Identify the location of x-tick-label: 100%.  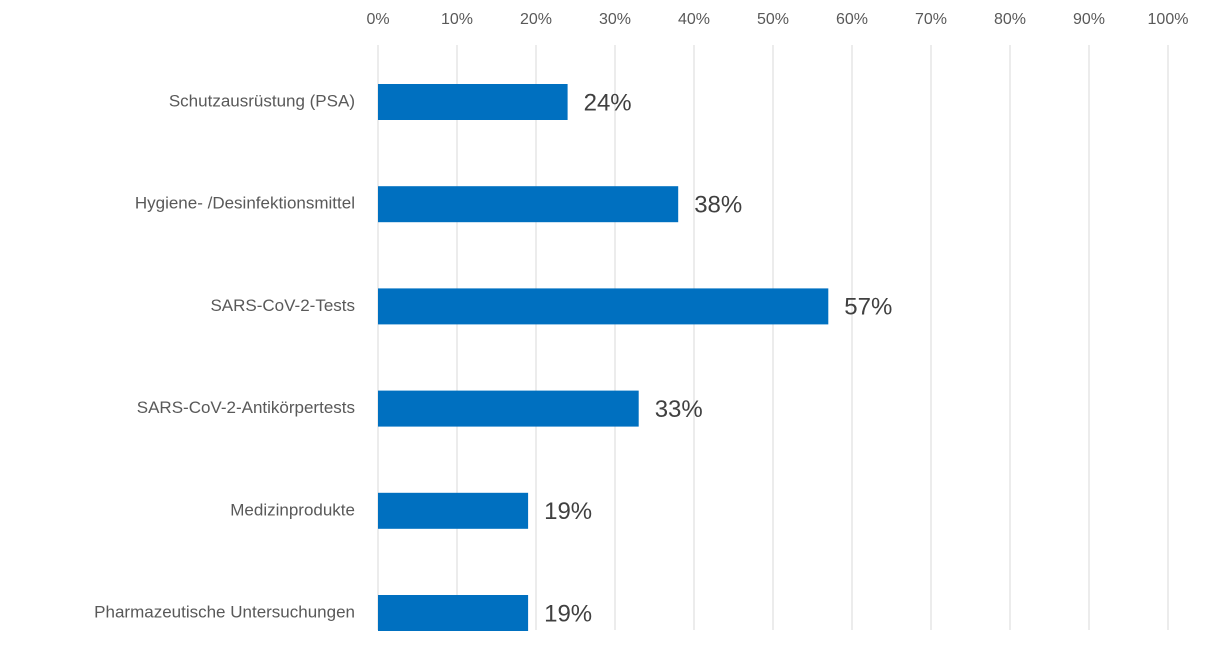
(1168, 19).